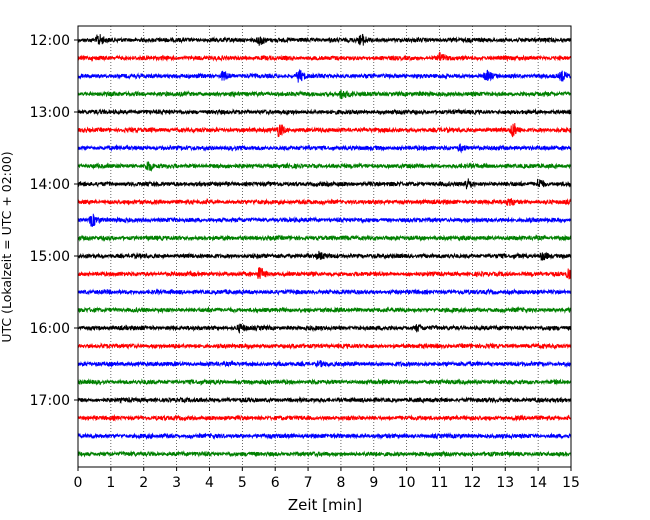 Image resolution: width=650 pixels, height=520 pixels. I want to click on y-tick-label: 14:00, so click(50, 185).